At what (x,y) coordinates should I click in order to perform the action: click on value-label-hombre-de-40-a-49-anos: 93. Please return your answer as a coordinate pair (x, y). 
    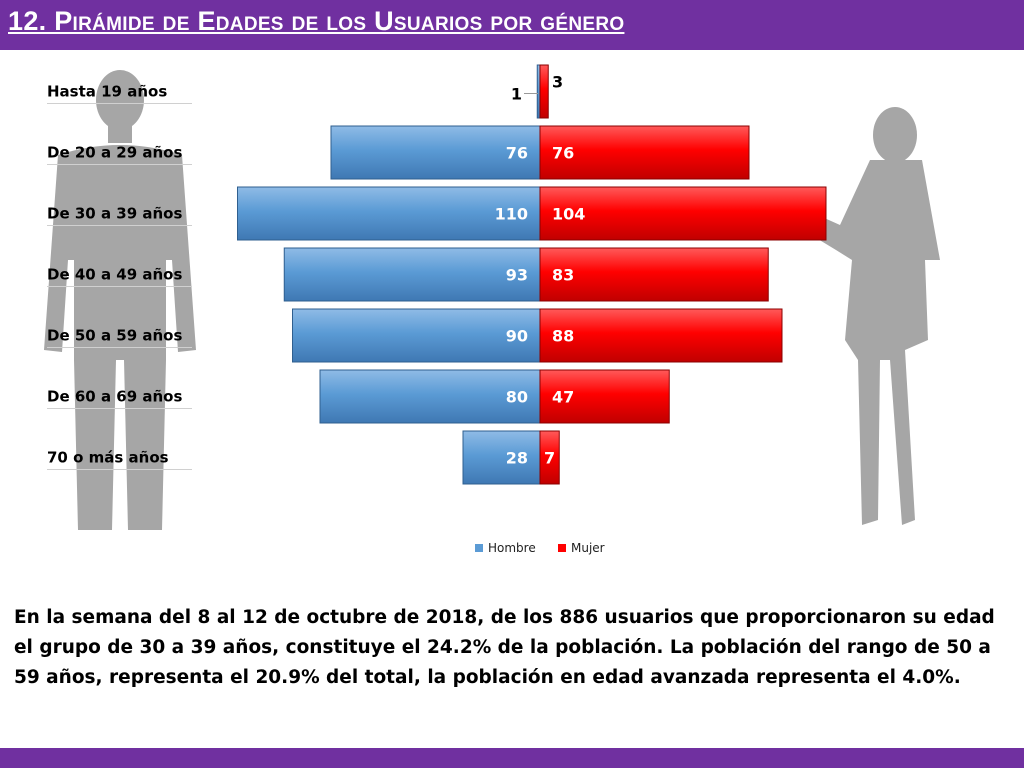
    Looking at the image, I should click on (517, 275).